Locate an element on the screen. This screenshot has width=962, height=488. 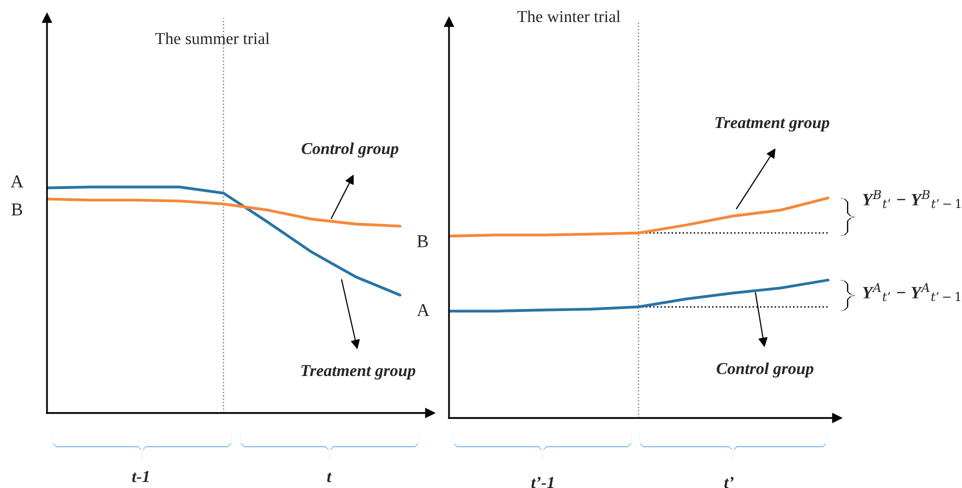
annotation: Treatment group is located at coordinates (358, 372).